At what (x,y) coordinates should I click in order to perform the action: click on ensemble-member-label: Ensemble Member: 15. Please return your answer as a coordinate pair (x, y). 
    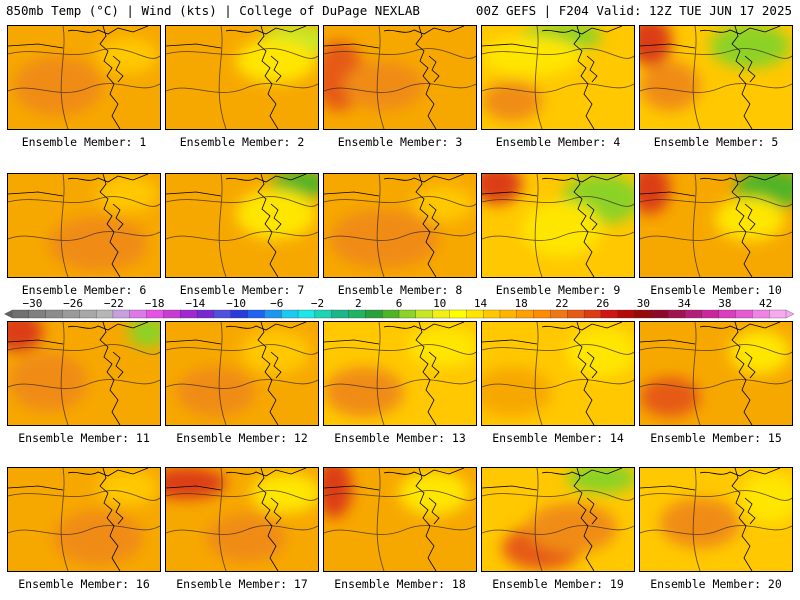
    Looking at the image, I should click on (716, 438).